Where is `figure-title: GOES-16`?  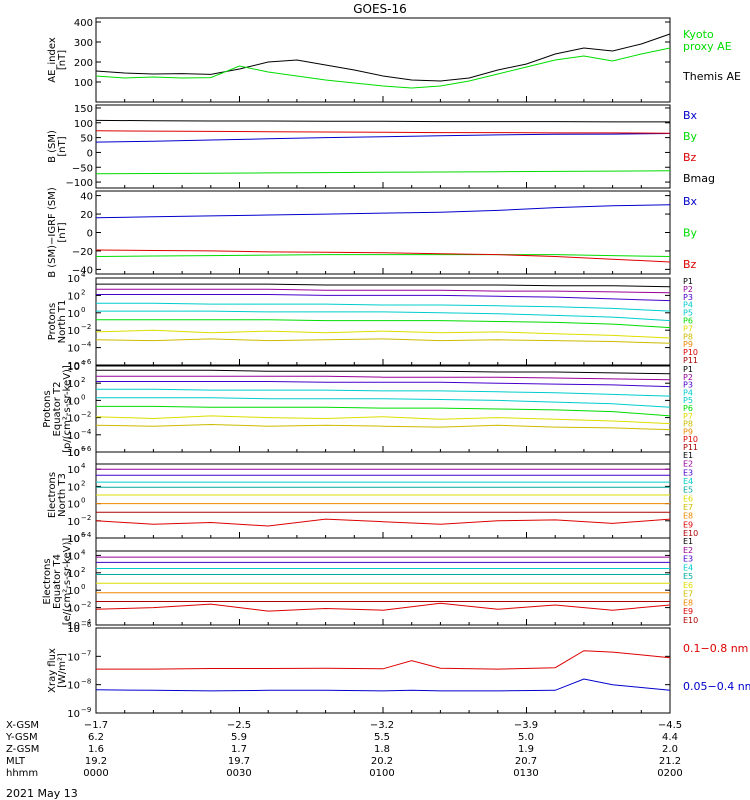
figure-title: GOES-16 is located at coordinates (380, 9).